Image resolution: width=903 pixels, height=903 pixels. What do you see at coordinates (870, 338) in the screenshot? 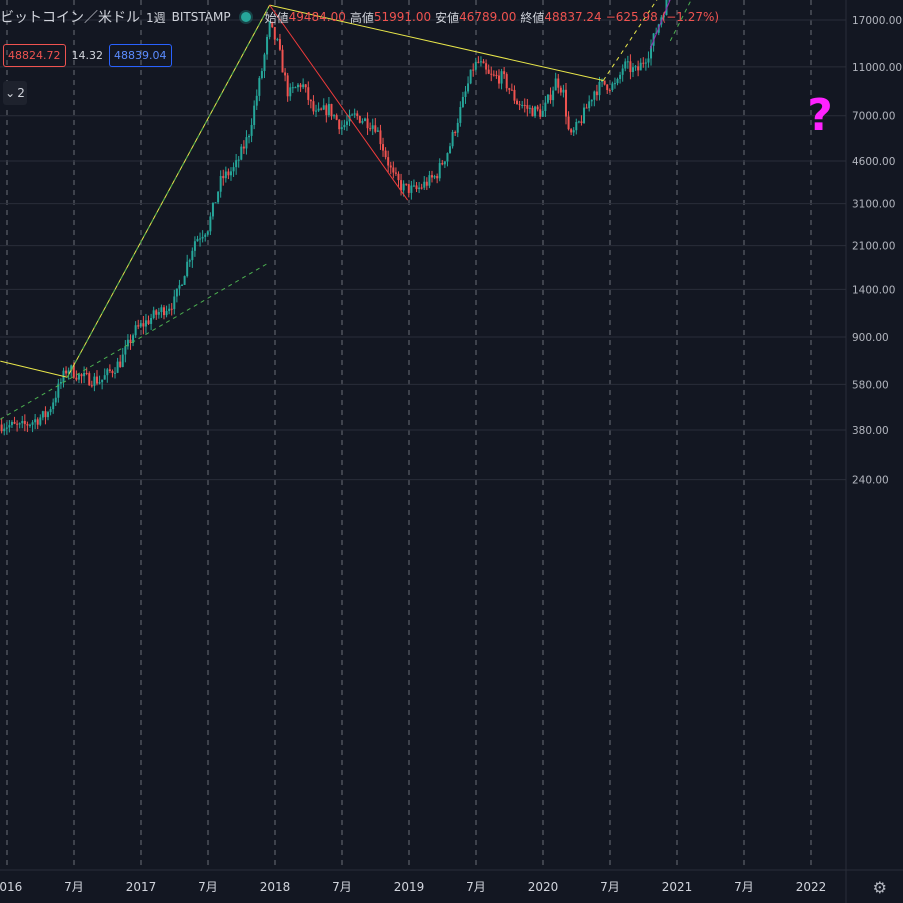
I see `price-tick-label: 900.00` at bounding box center [870, 338].